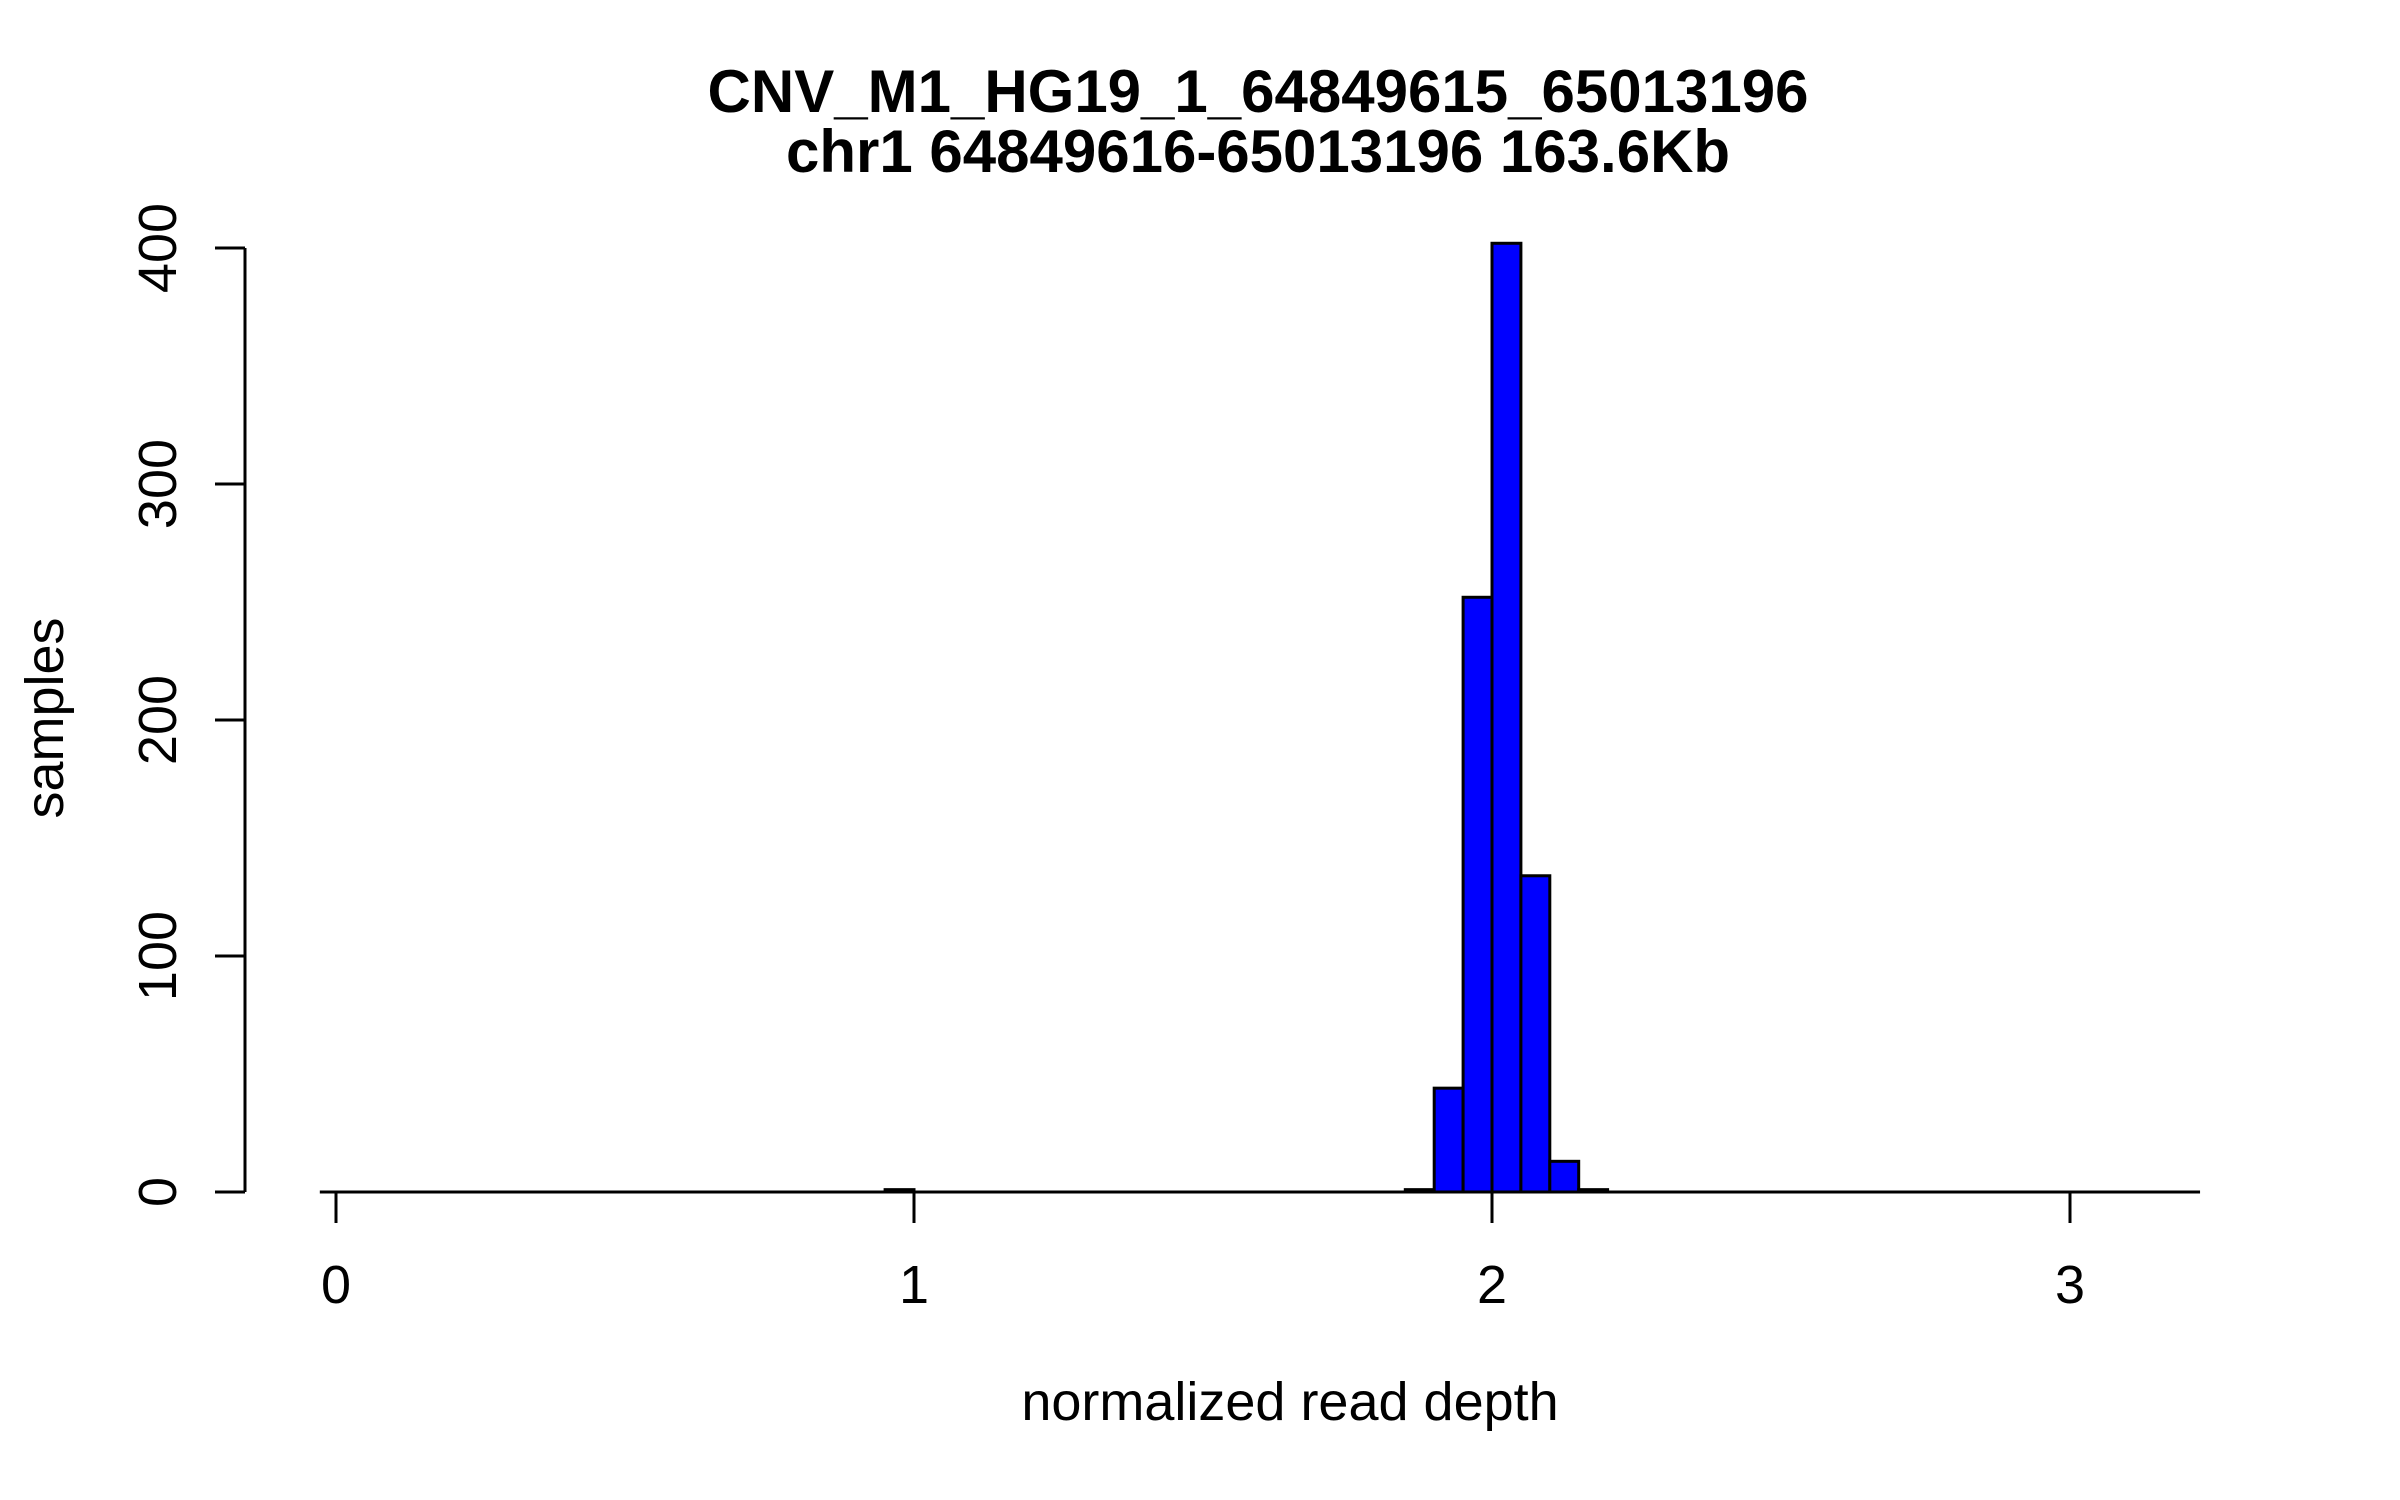  What do you see at coordinates (158, 1192) in the screenshot?
I see `y-tick-label: 0` at bounding box center [158, 1192].